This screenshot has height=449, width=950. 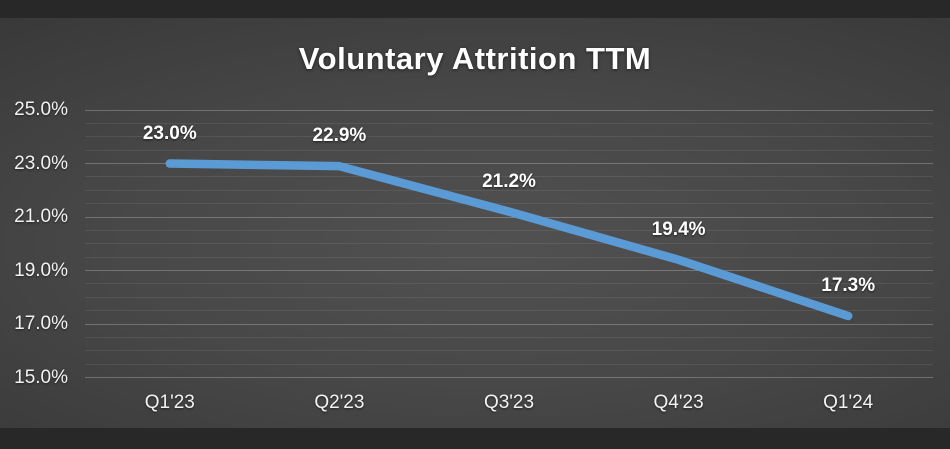 What do you see at coordinates (41, 163) in the screenshot?
I see `y-axis-tick-label: 23.0%` at bounding box center [41, 163].